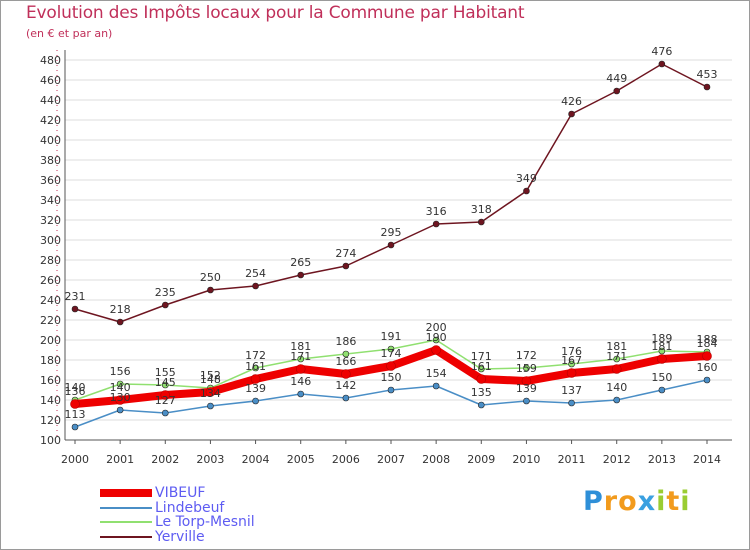 The height and width of the screenshot is (550, 750). What do you see at coordinates (345, 361) in the screenshot?
I see `data-label-vibeuf: 166` at bounding box center [345, 361].